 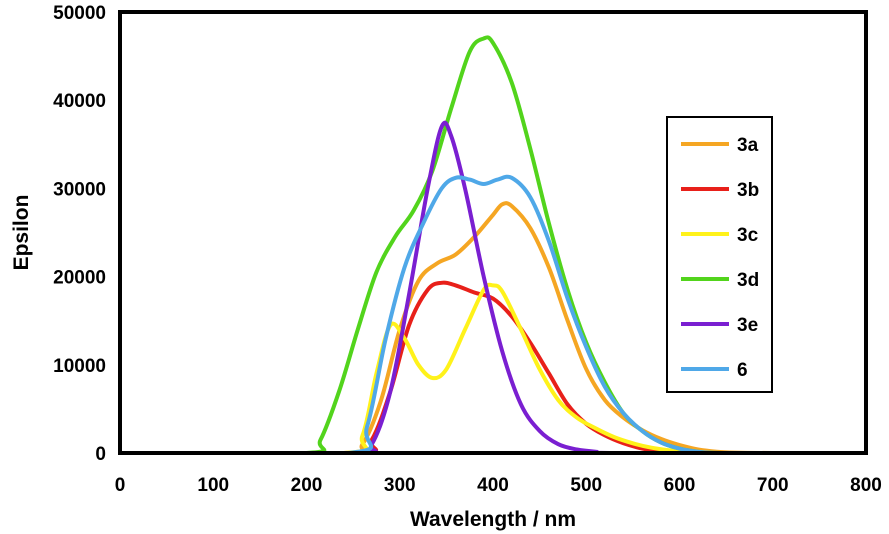 What do you see at coordinates (307, 485) in the screenshot?
I see `x-tick-label: 200` at bounding box center [307, 485].